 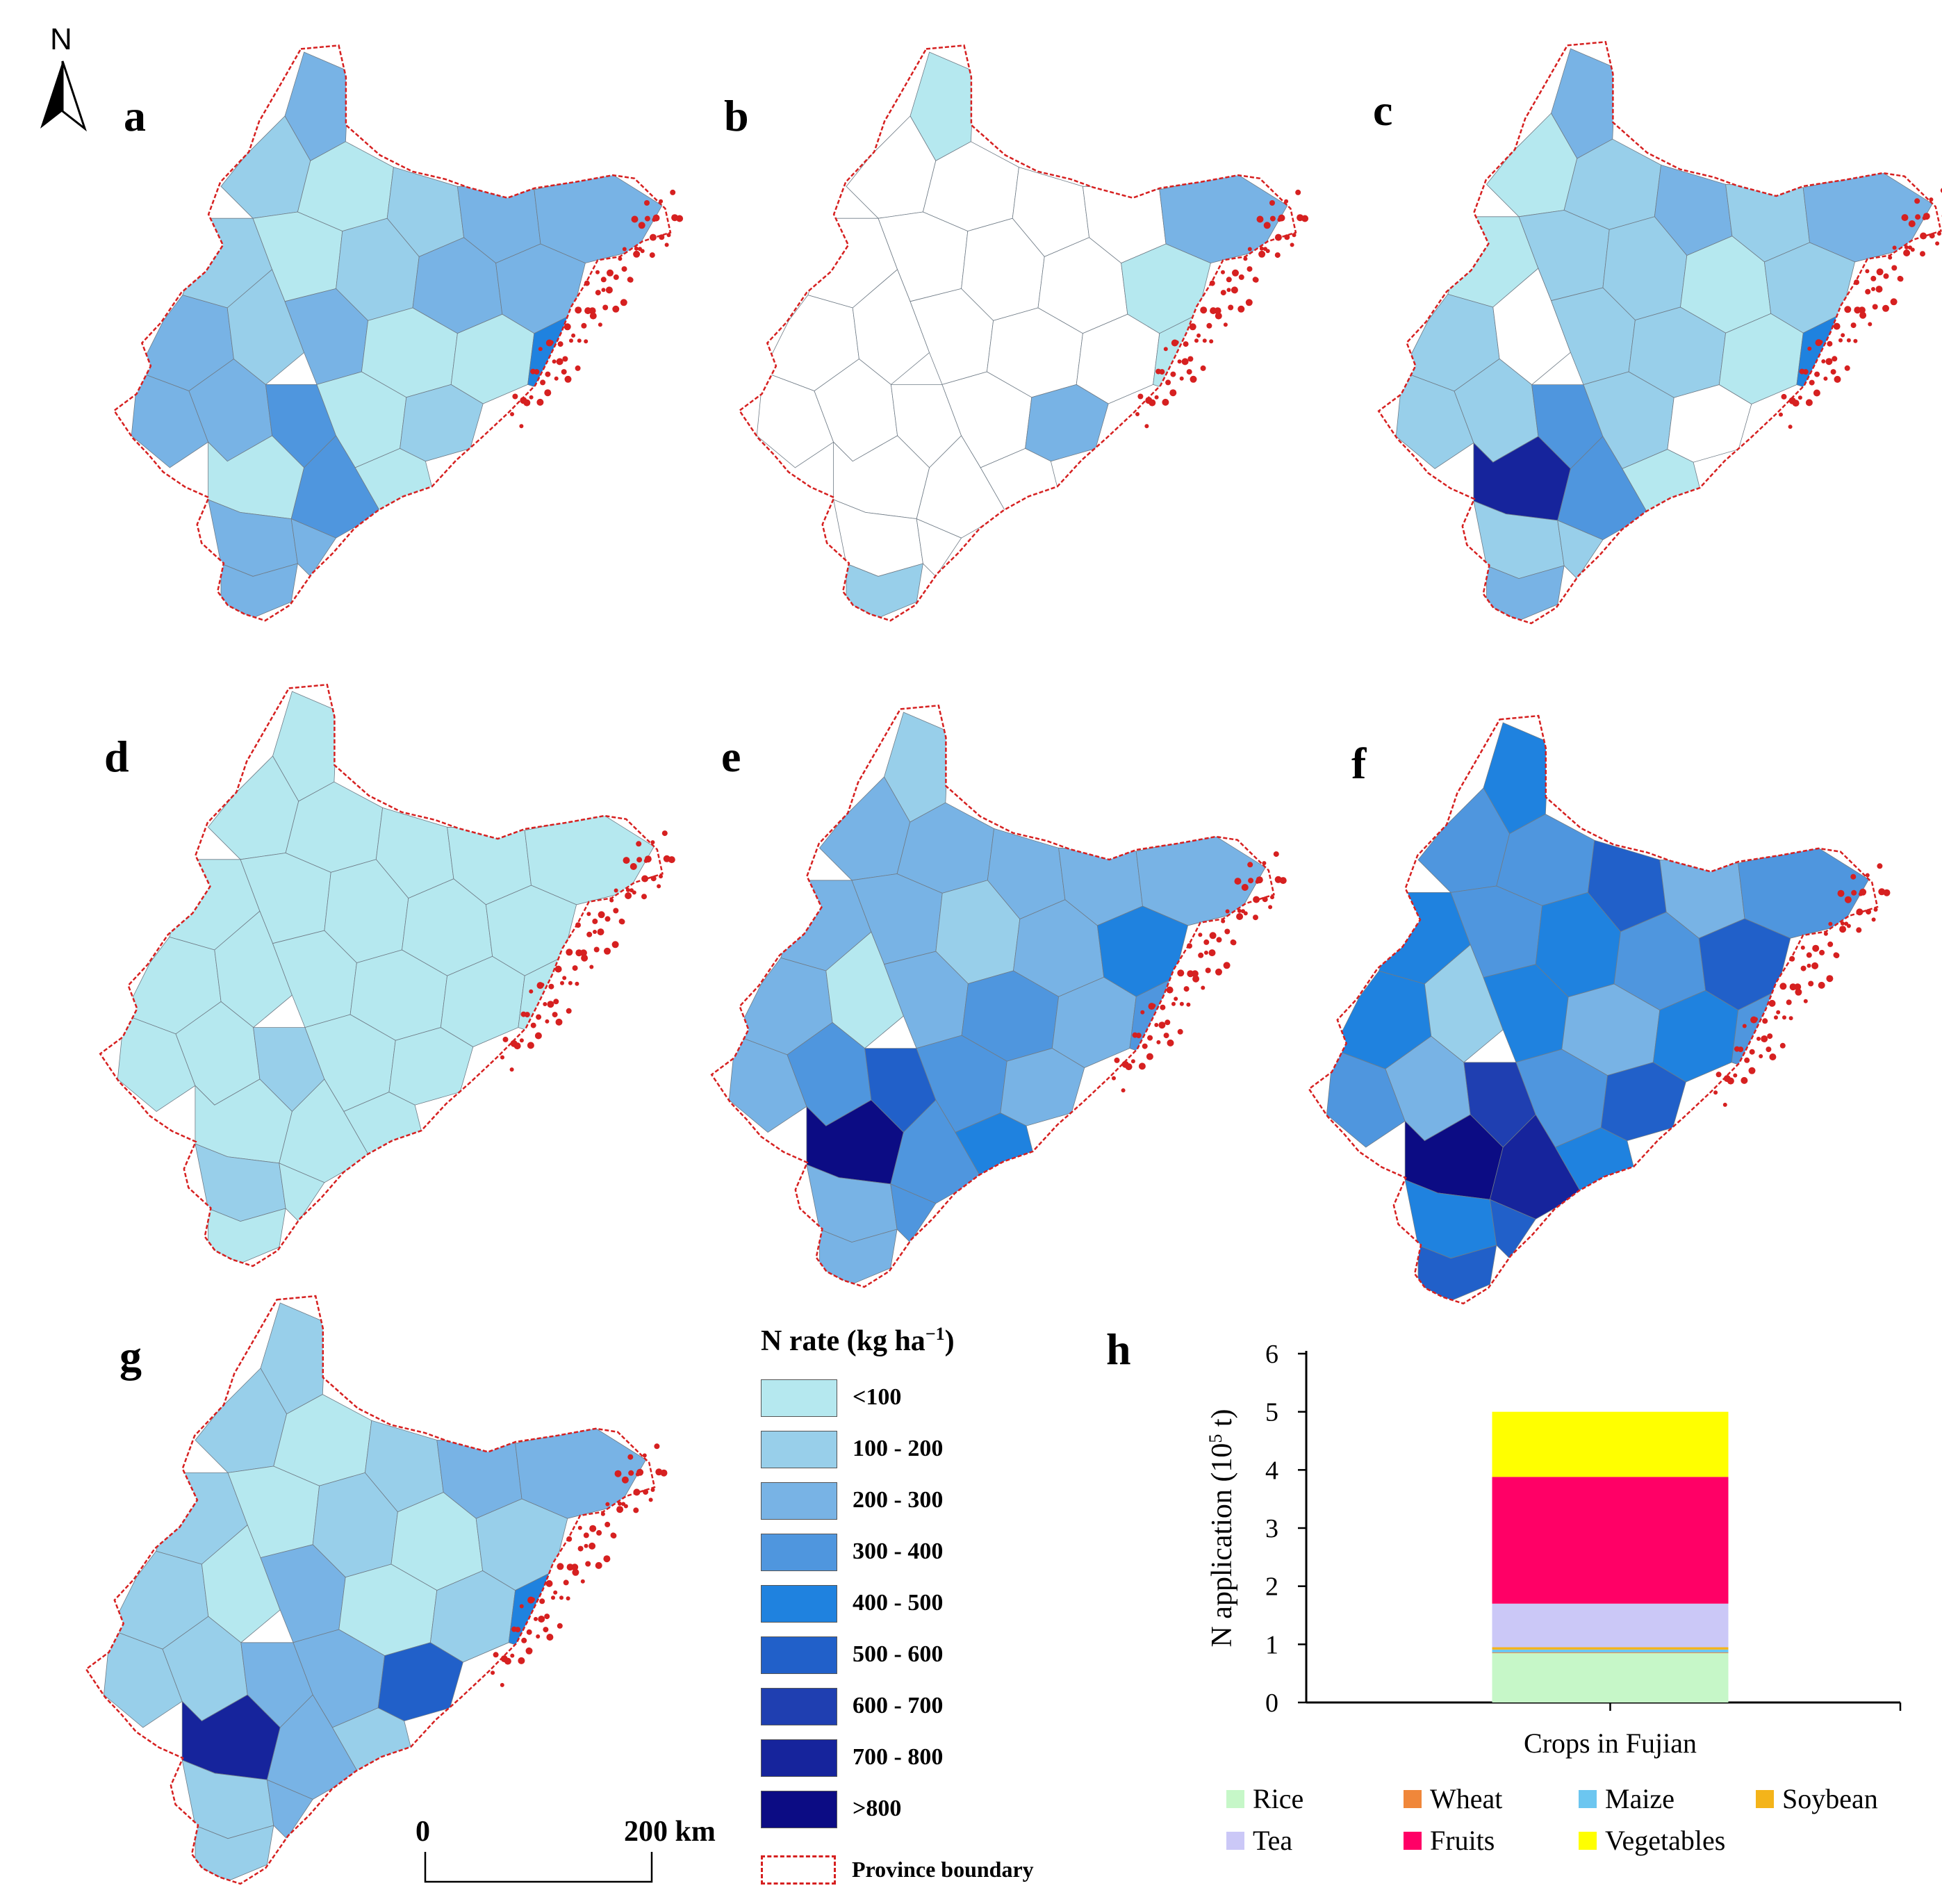 What do you see at coordinates (538, 1867) in the screenshot?
I see `scale-bar` at bounding box center [538, 1867].